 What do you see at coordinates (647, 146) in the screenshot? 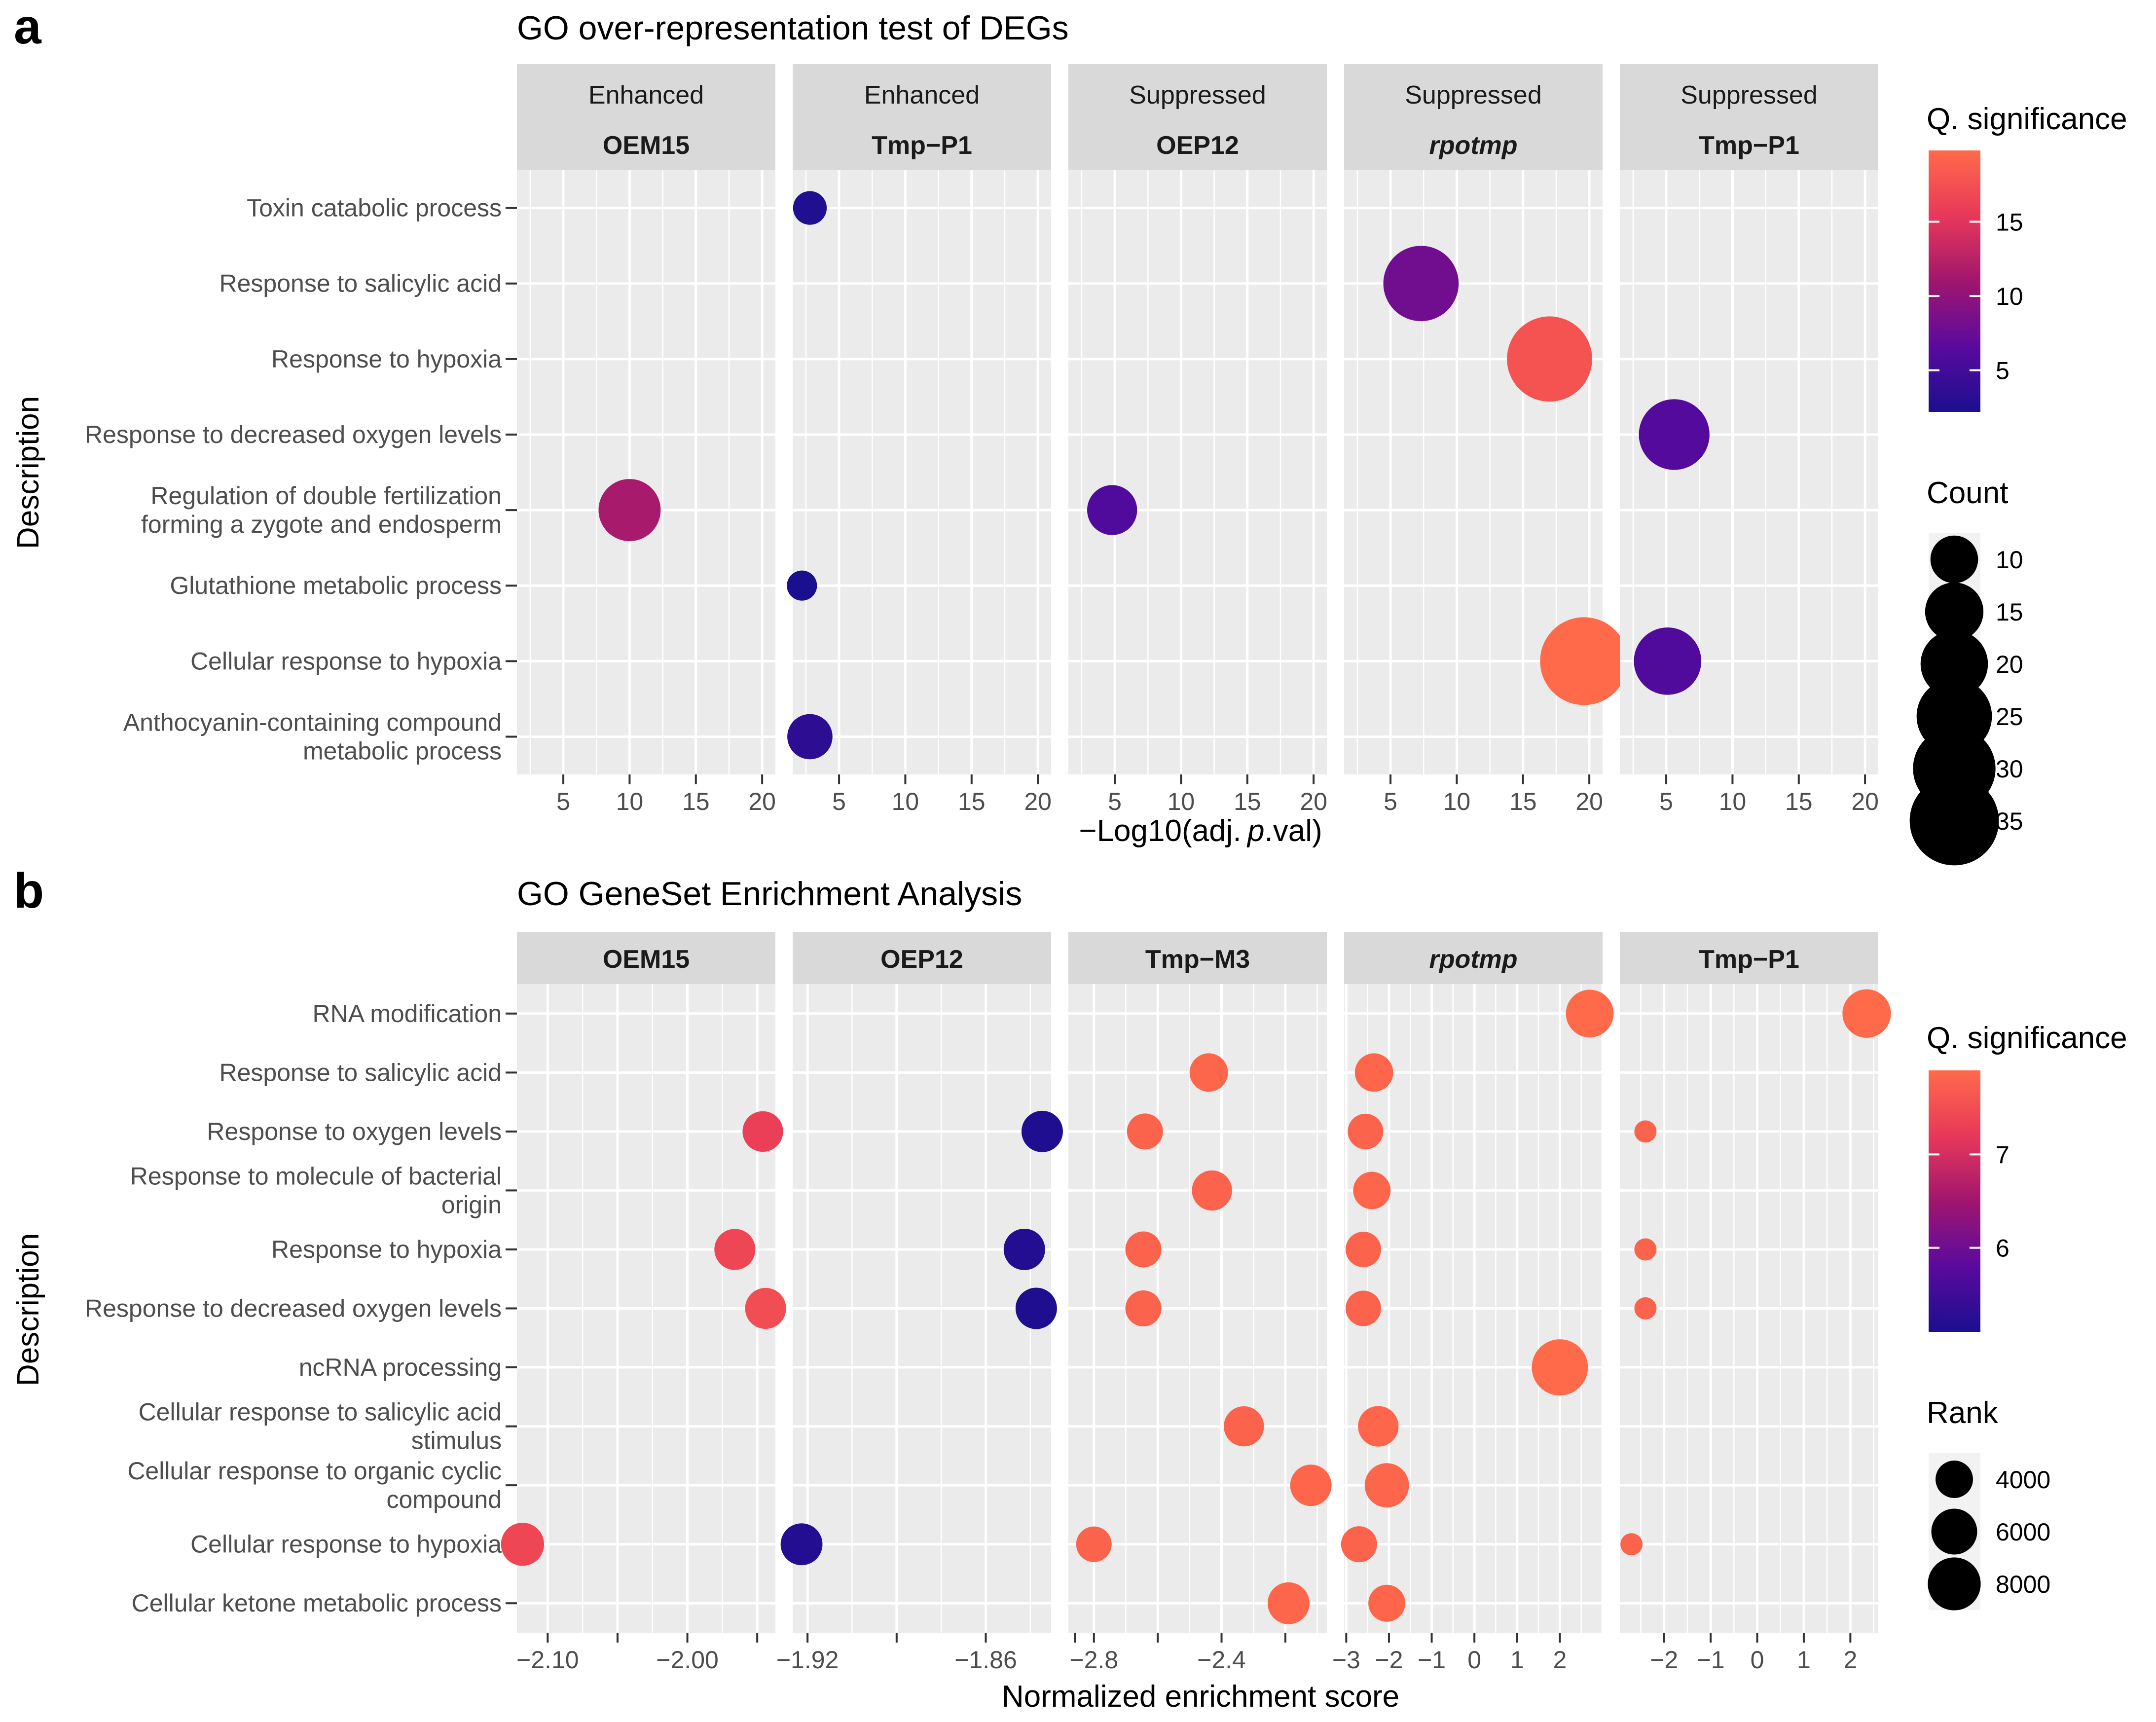
I see `panel-a-strip-bottom: OEM15` at bounding box center [647, 146].